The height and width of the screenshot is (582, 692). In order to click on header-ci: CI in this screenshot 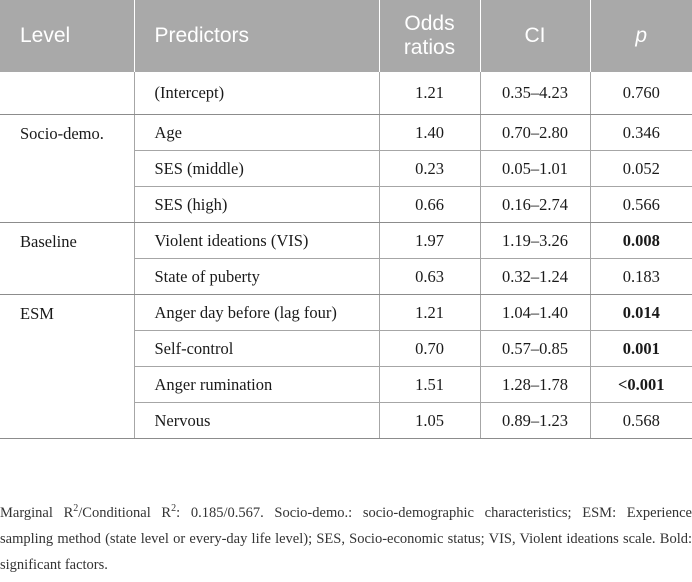, I will do `click(534, 36)`.